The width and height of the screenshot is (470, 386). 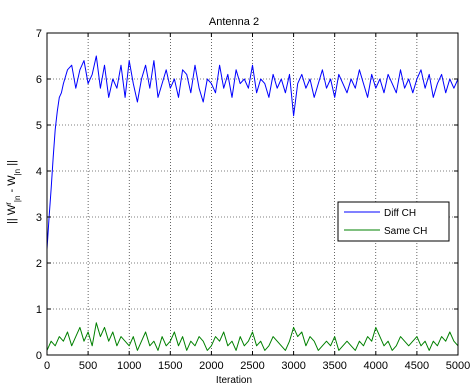 I want to click on y-tick-label: 6, so click(x=39, y=80).